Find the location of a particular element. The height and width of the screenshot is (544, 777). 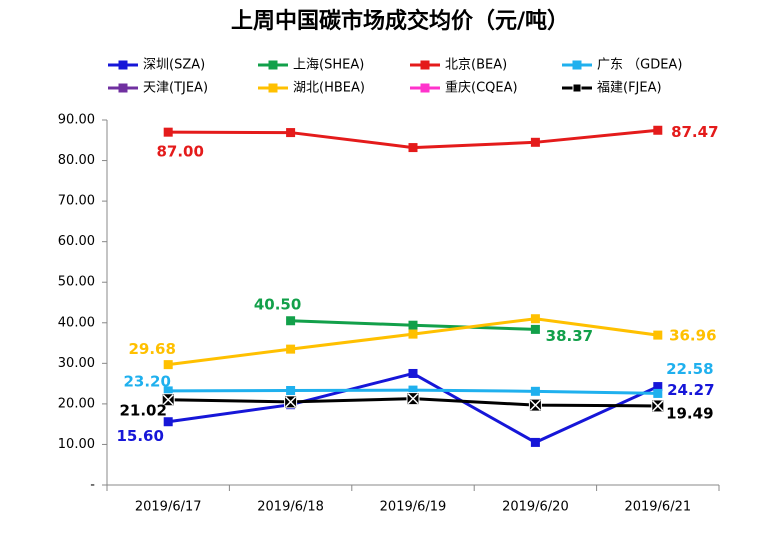

chart-title: 上周中国碳市场成交均价（元/吨） is located at coordinates (400, 21).